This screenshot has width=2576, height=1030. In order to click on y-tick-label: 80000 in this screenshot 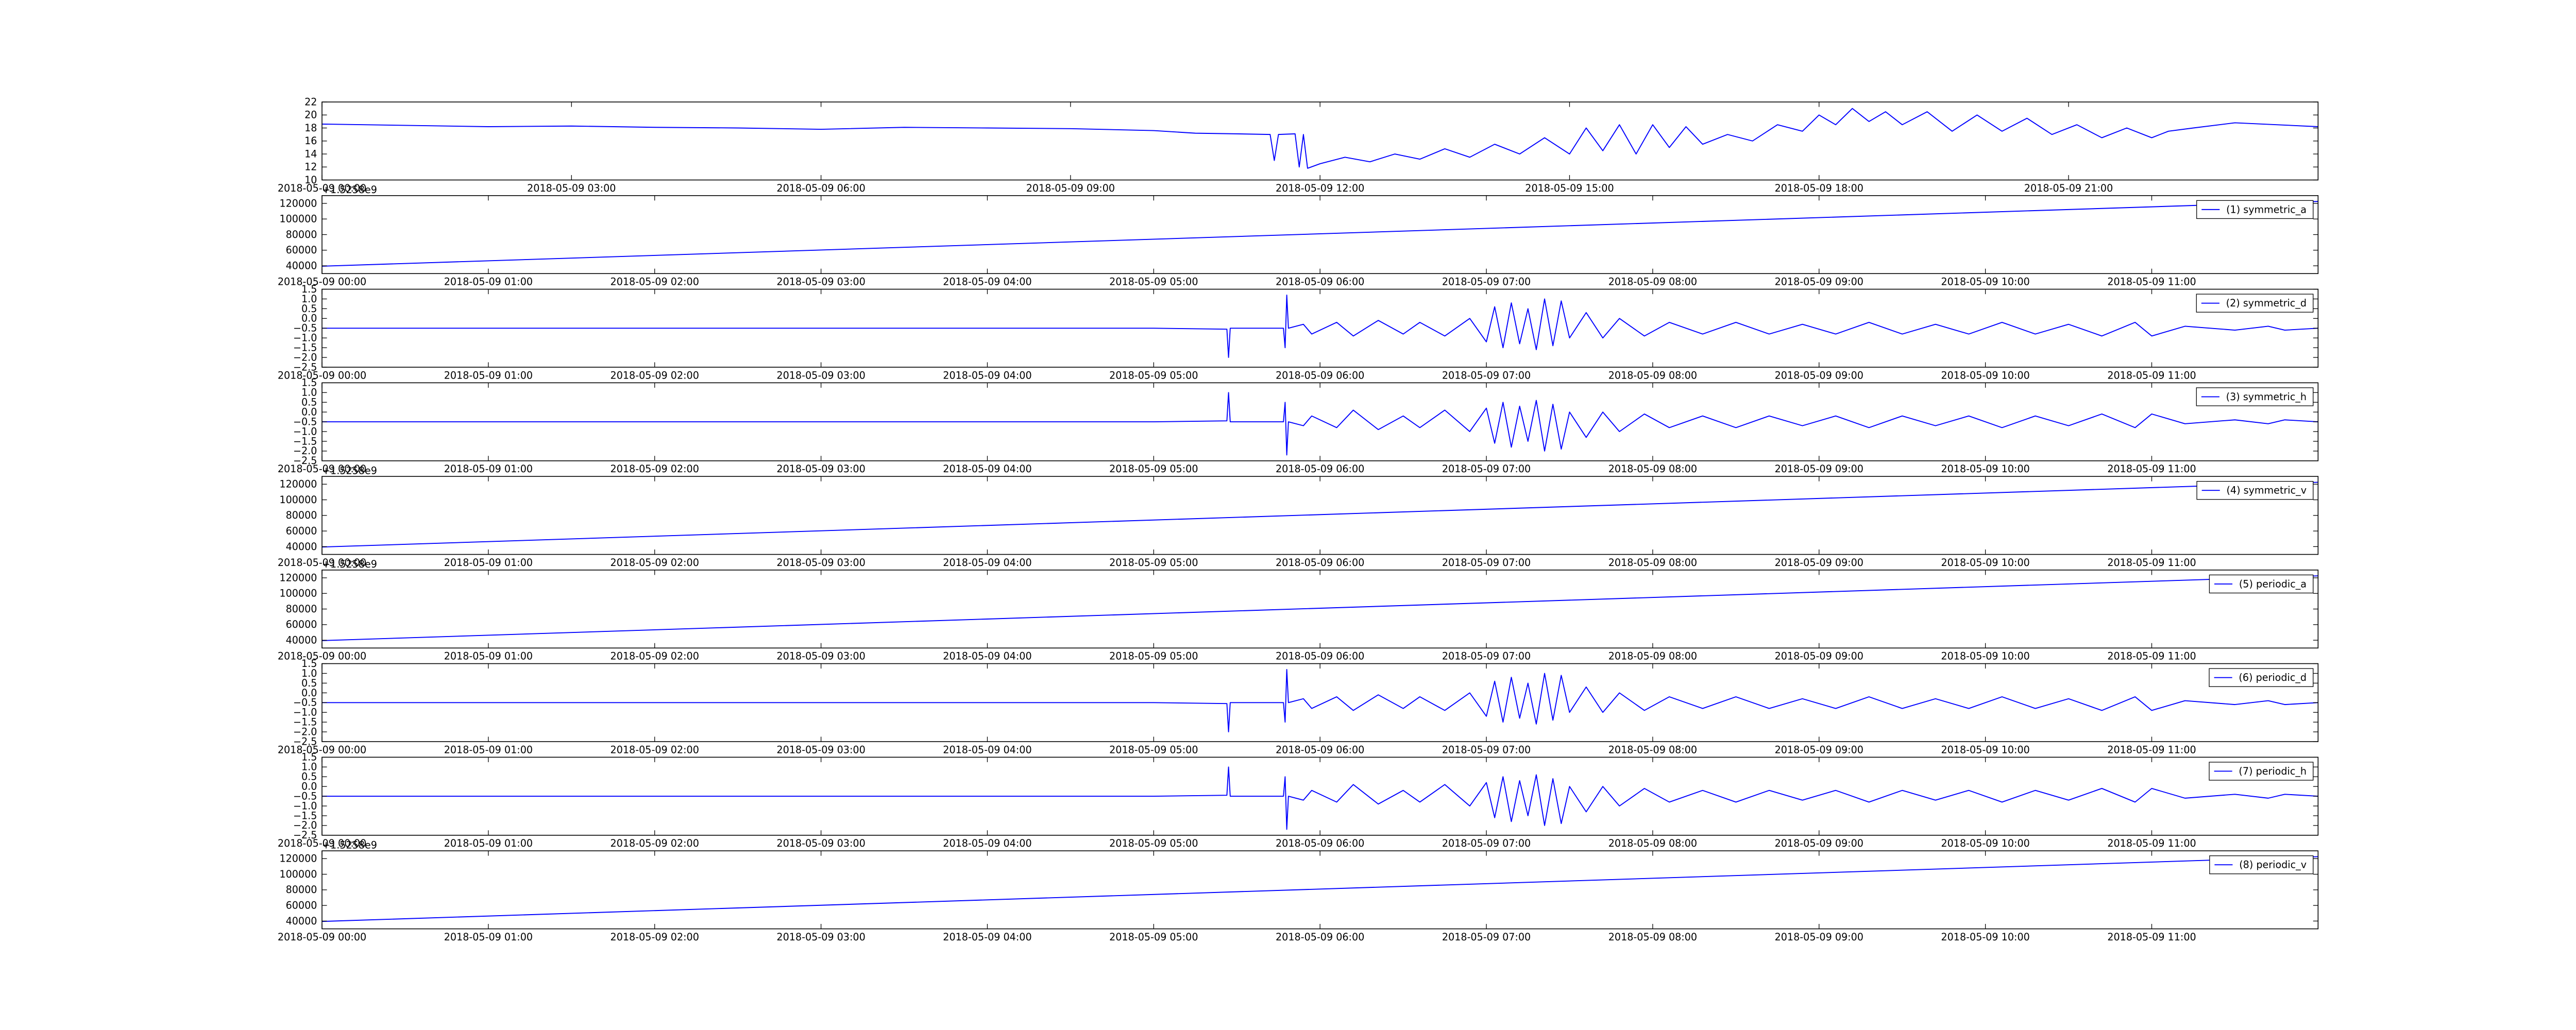, I will do `click(301, 515)`.